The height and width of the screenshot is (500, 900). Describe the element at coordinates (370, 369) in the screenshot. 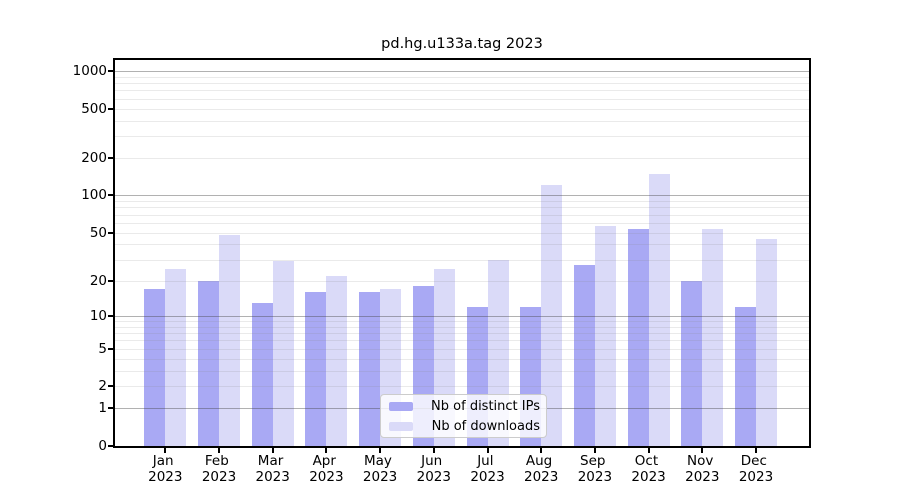

I see `bar-ips-may` at that location.